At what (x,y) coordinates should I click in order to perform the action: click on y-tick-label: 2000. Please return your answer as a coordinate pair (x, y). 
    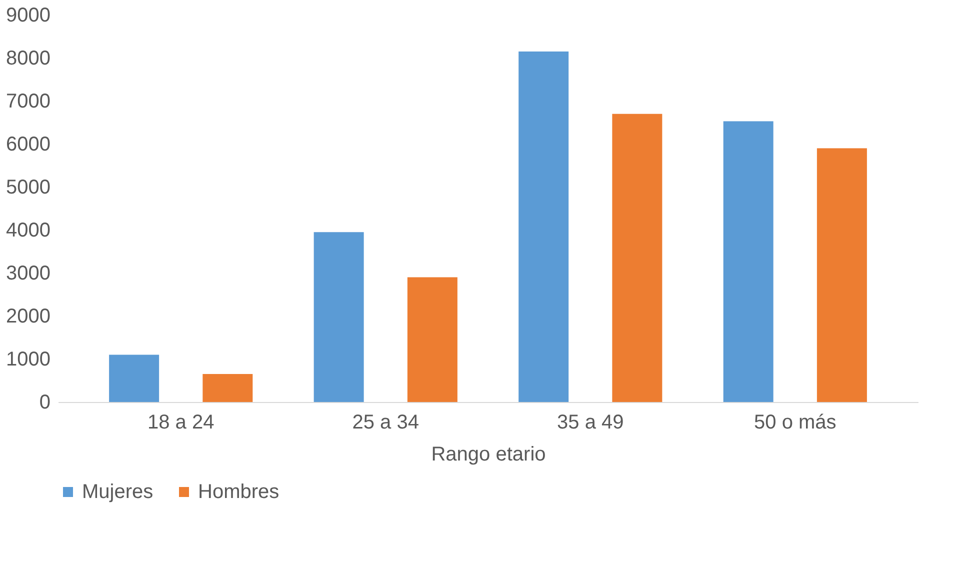
    Looking at the image, I should click on (28, 317).